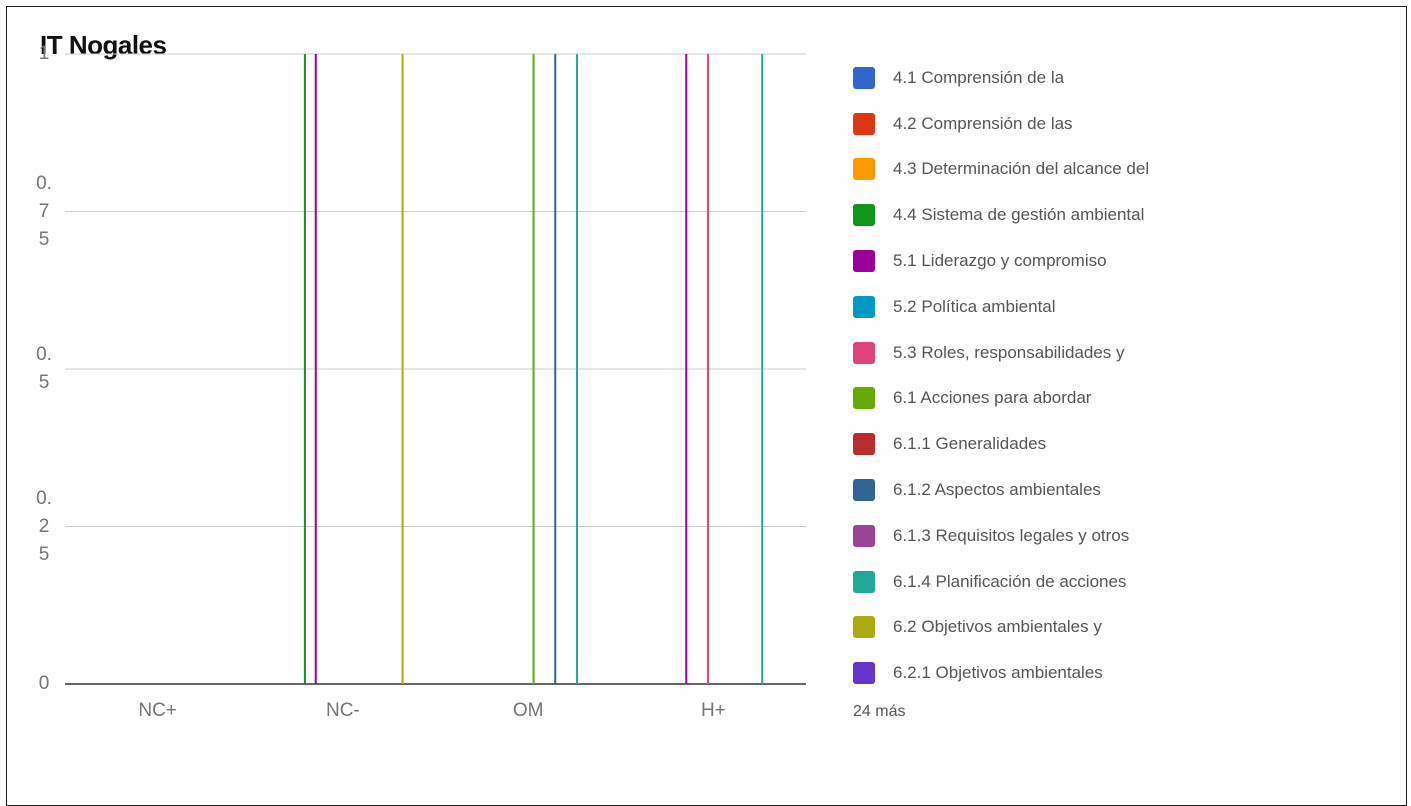  I want to click on legend-label: 5.1 Liderazgo y compromiso, so click(1000, 261).